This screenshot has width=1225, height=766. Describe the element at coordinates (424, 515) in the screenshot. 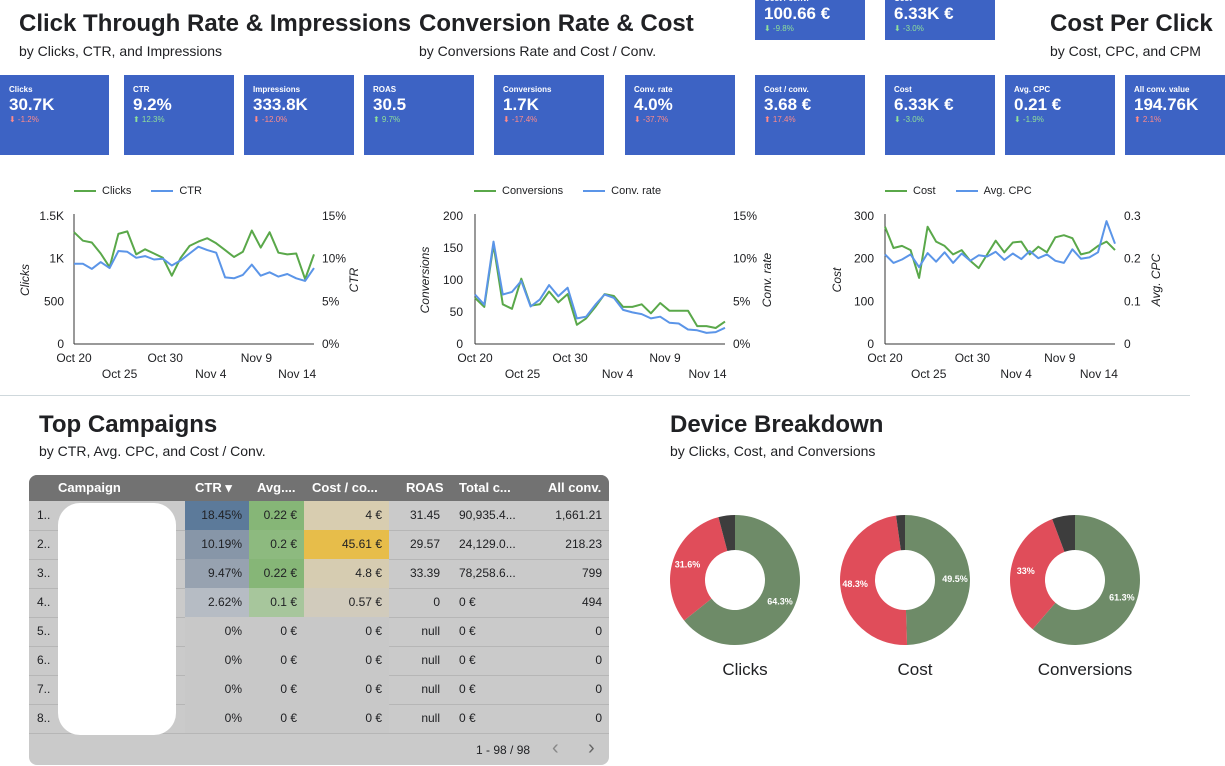

I see `table-cell-roas: 31.45` at that location.